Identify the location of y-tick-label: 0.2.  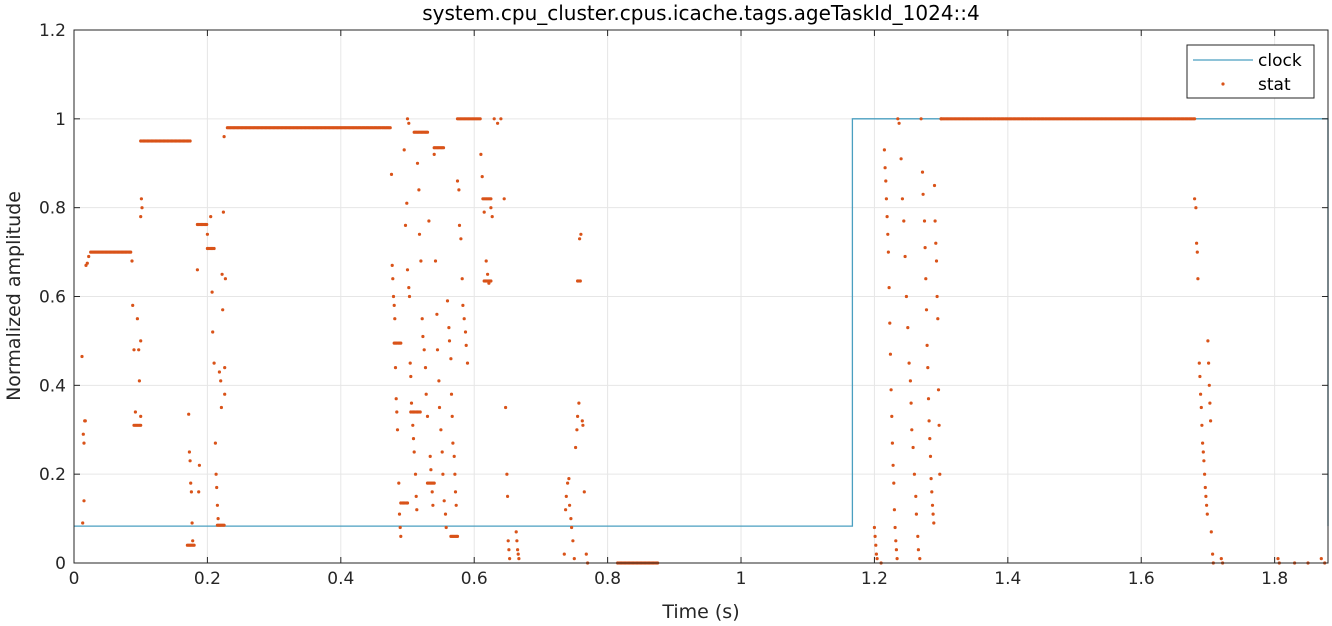
(52, 475).